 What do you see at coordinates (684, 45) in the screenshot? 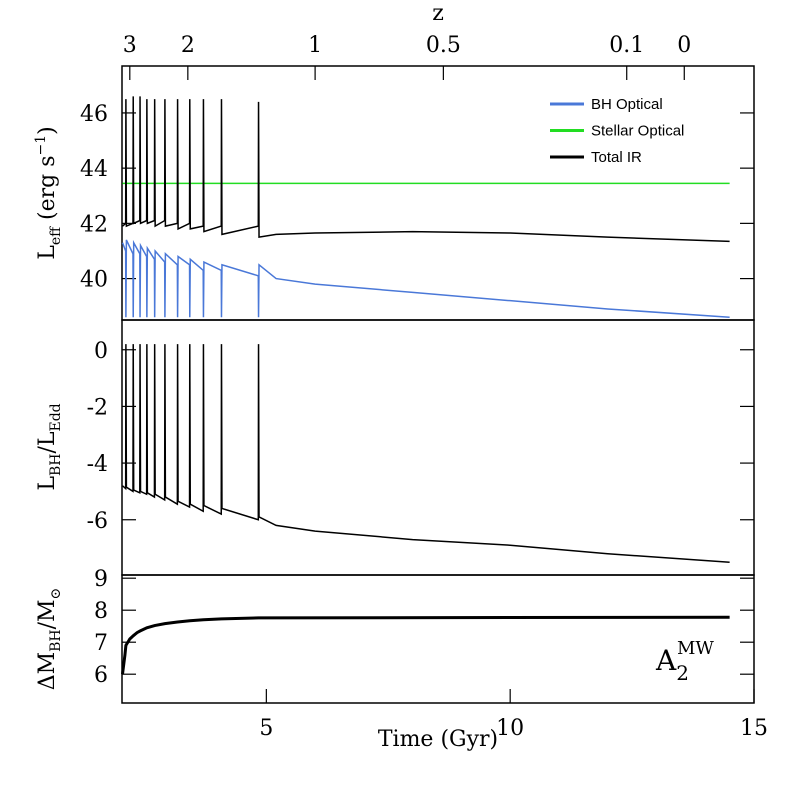
I see `x2-tick-label: 0` at bounding box center [684, 45].